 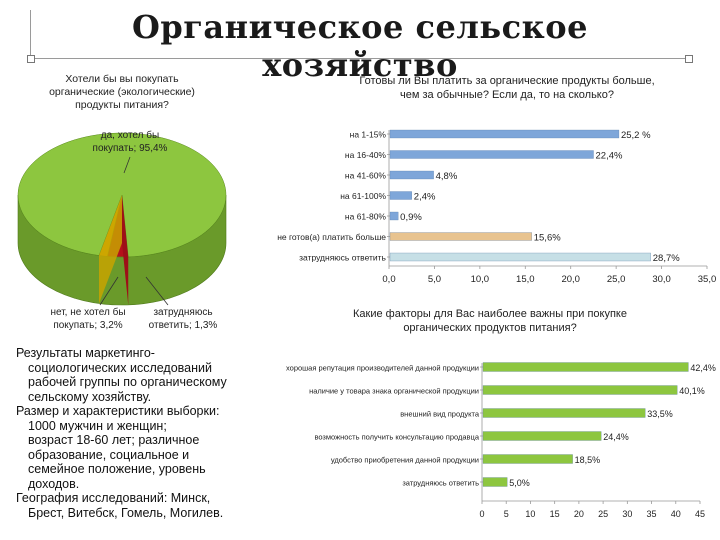 I want to click on description-line: География исследований: Минск,, so click(x=113, y=498).